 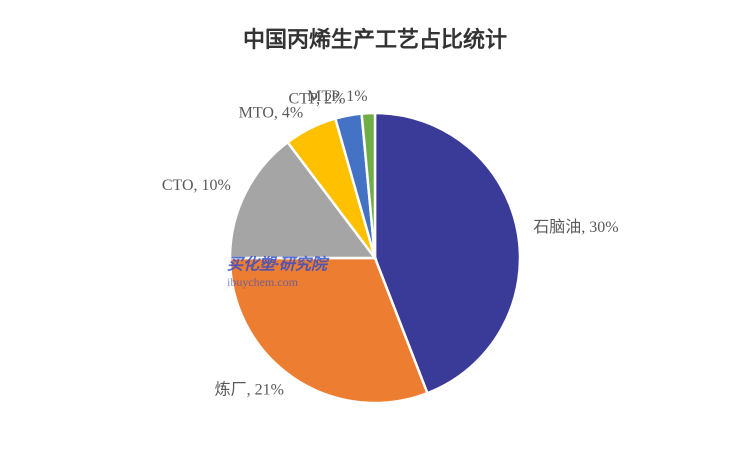 I want to click on data-label: CTO, 10%, so click(x=196, y=185).